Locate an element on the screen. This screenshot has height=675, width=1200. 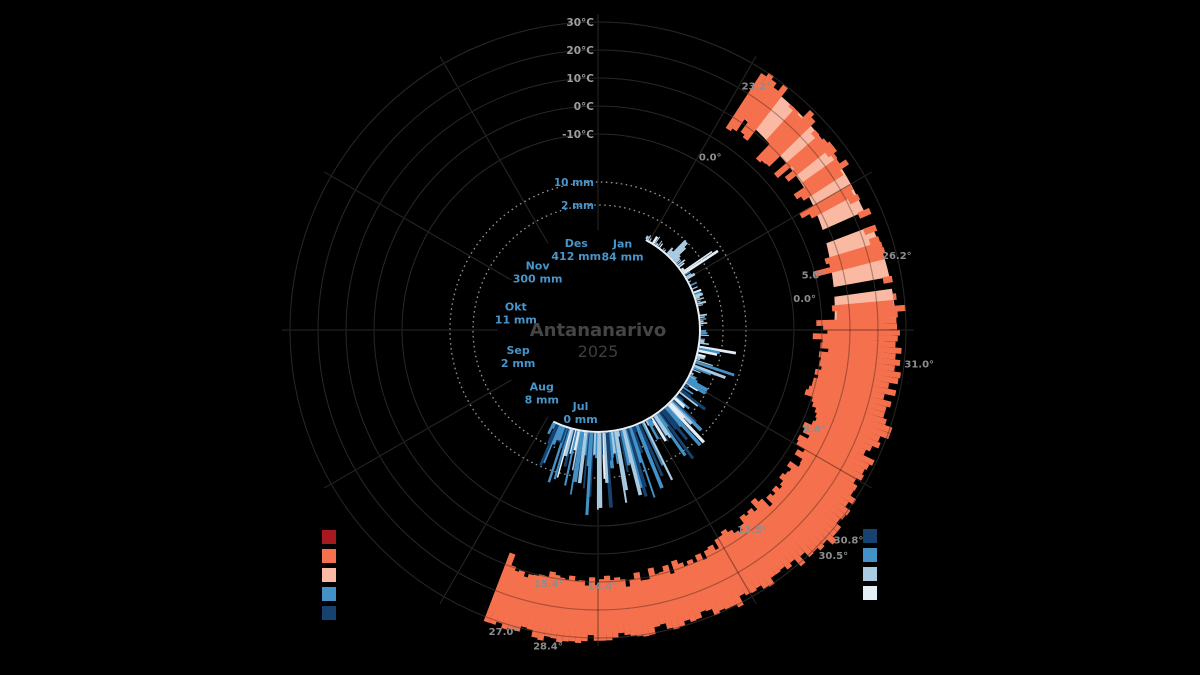
baseline-arc is located at coordinates (626, 336).